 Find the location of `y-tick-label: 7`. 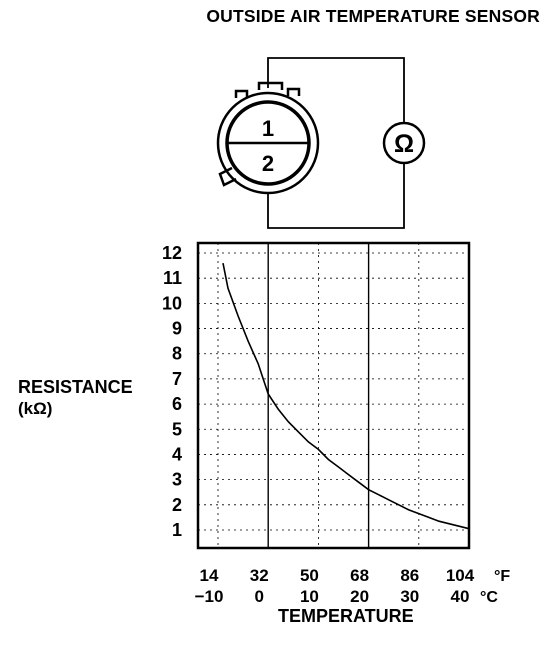

y-tick-label: 7 is located at coordinates (177, 379).